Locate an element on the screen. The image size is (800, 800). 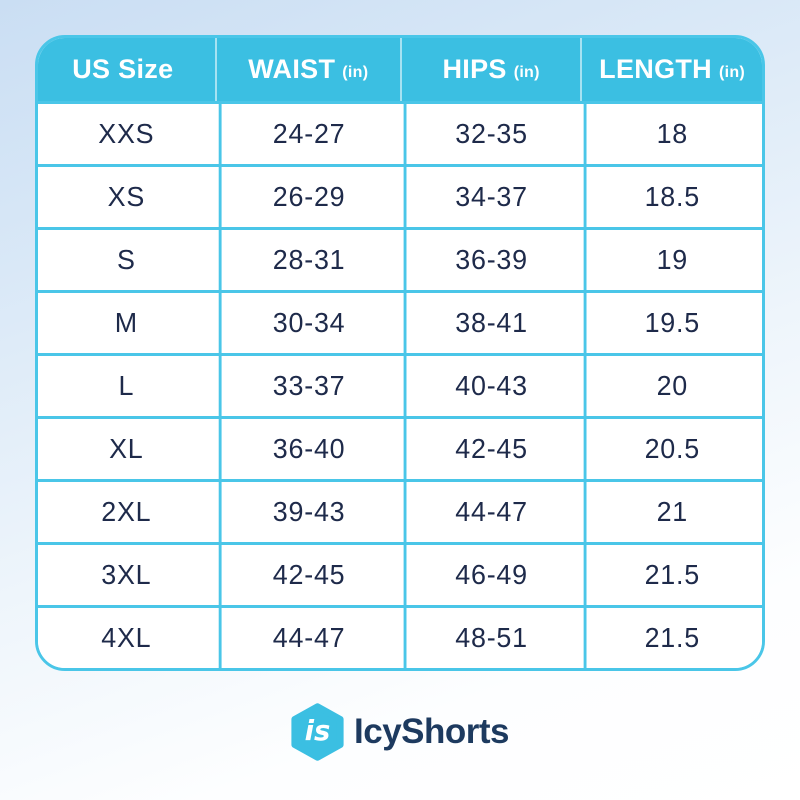
size-label-cell: XXS is located at coordinates (126, 133).